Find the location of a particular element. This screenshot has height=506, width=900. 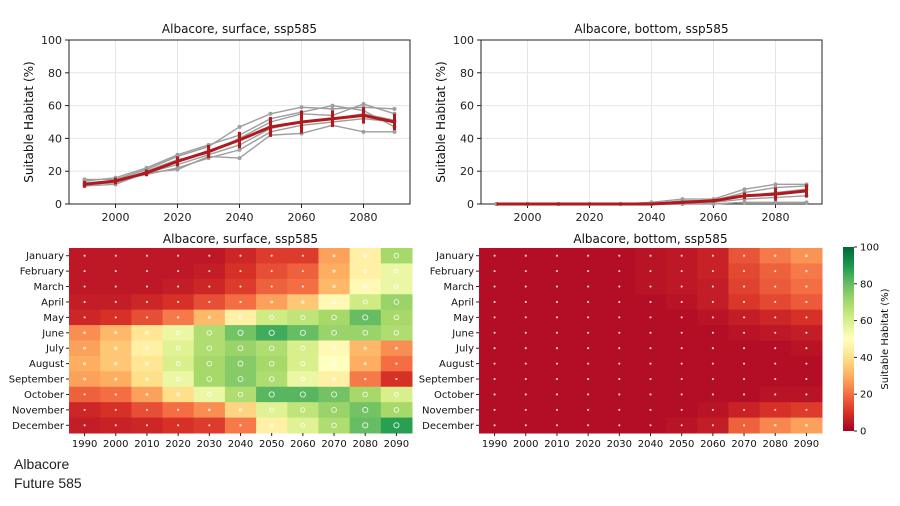

x-tick-label: 2020 is located at coordinates (590, 217).